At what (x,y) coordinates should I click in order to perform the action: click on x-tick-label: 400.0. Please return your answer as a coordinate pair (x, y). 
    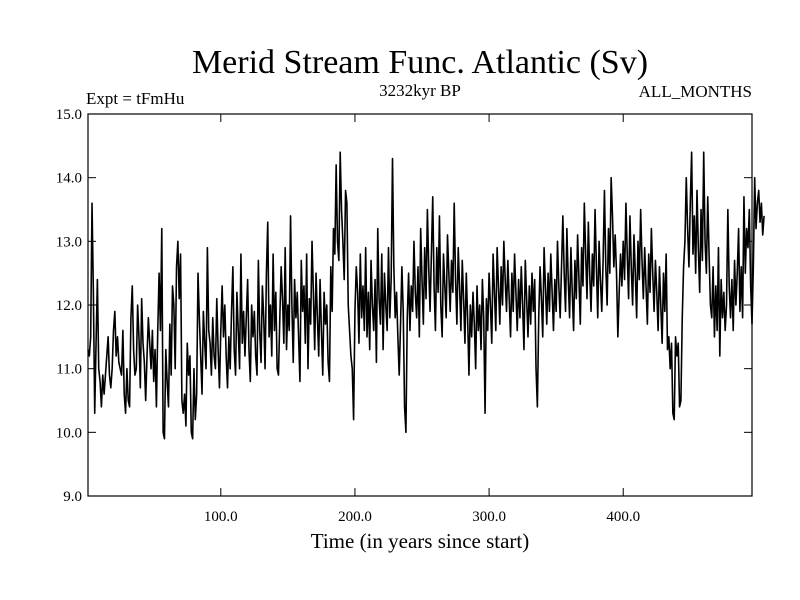
    Looking at the image, I should click on (623, 517).